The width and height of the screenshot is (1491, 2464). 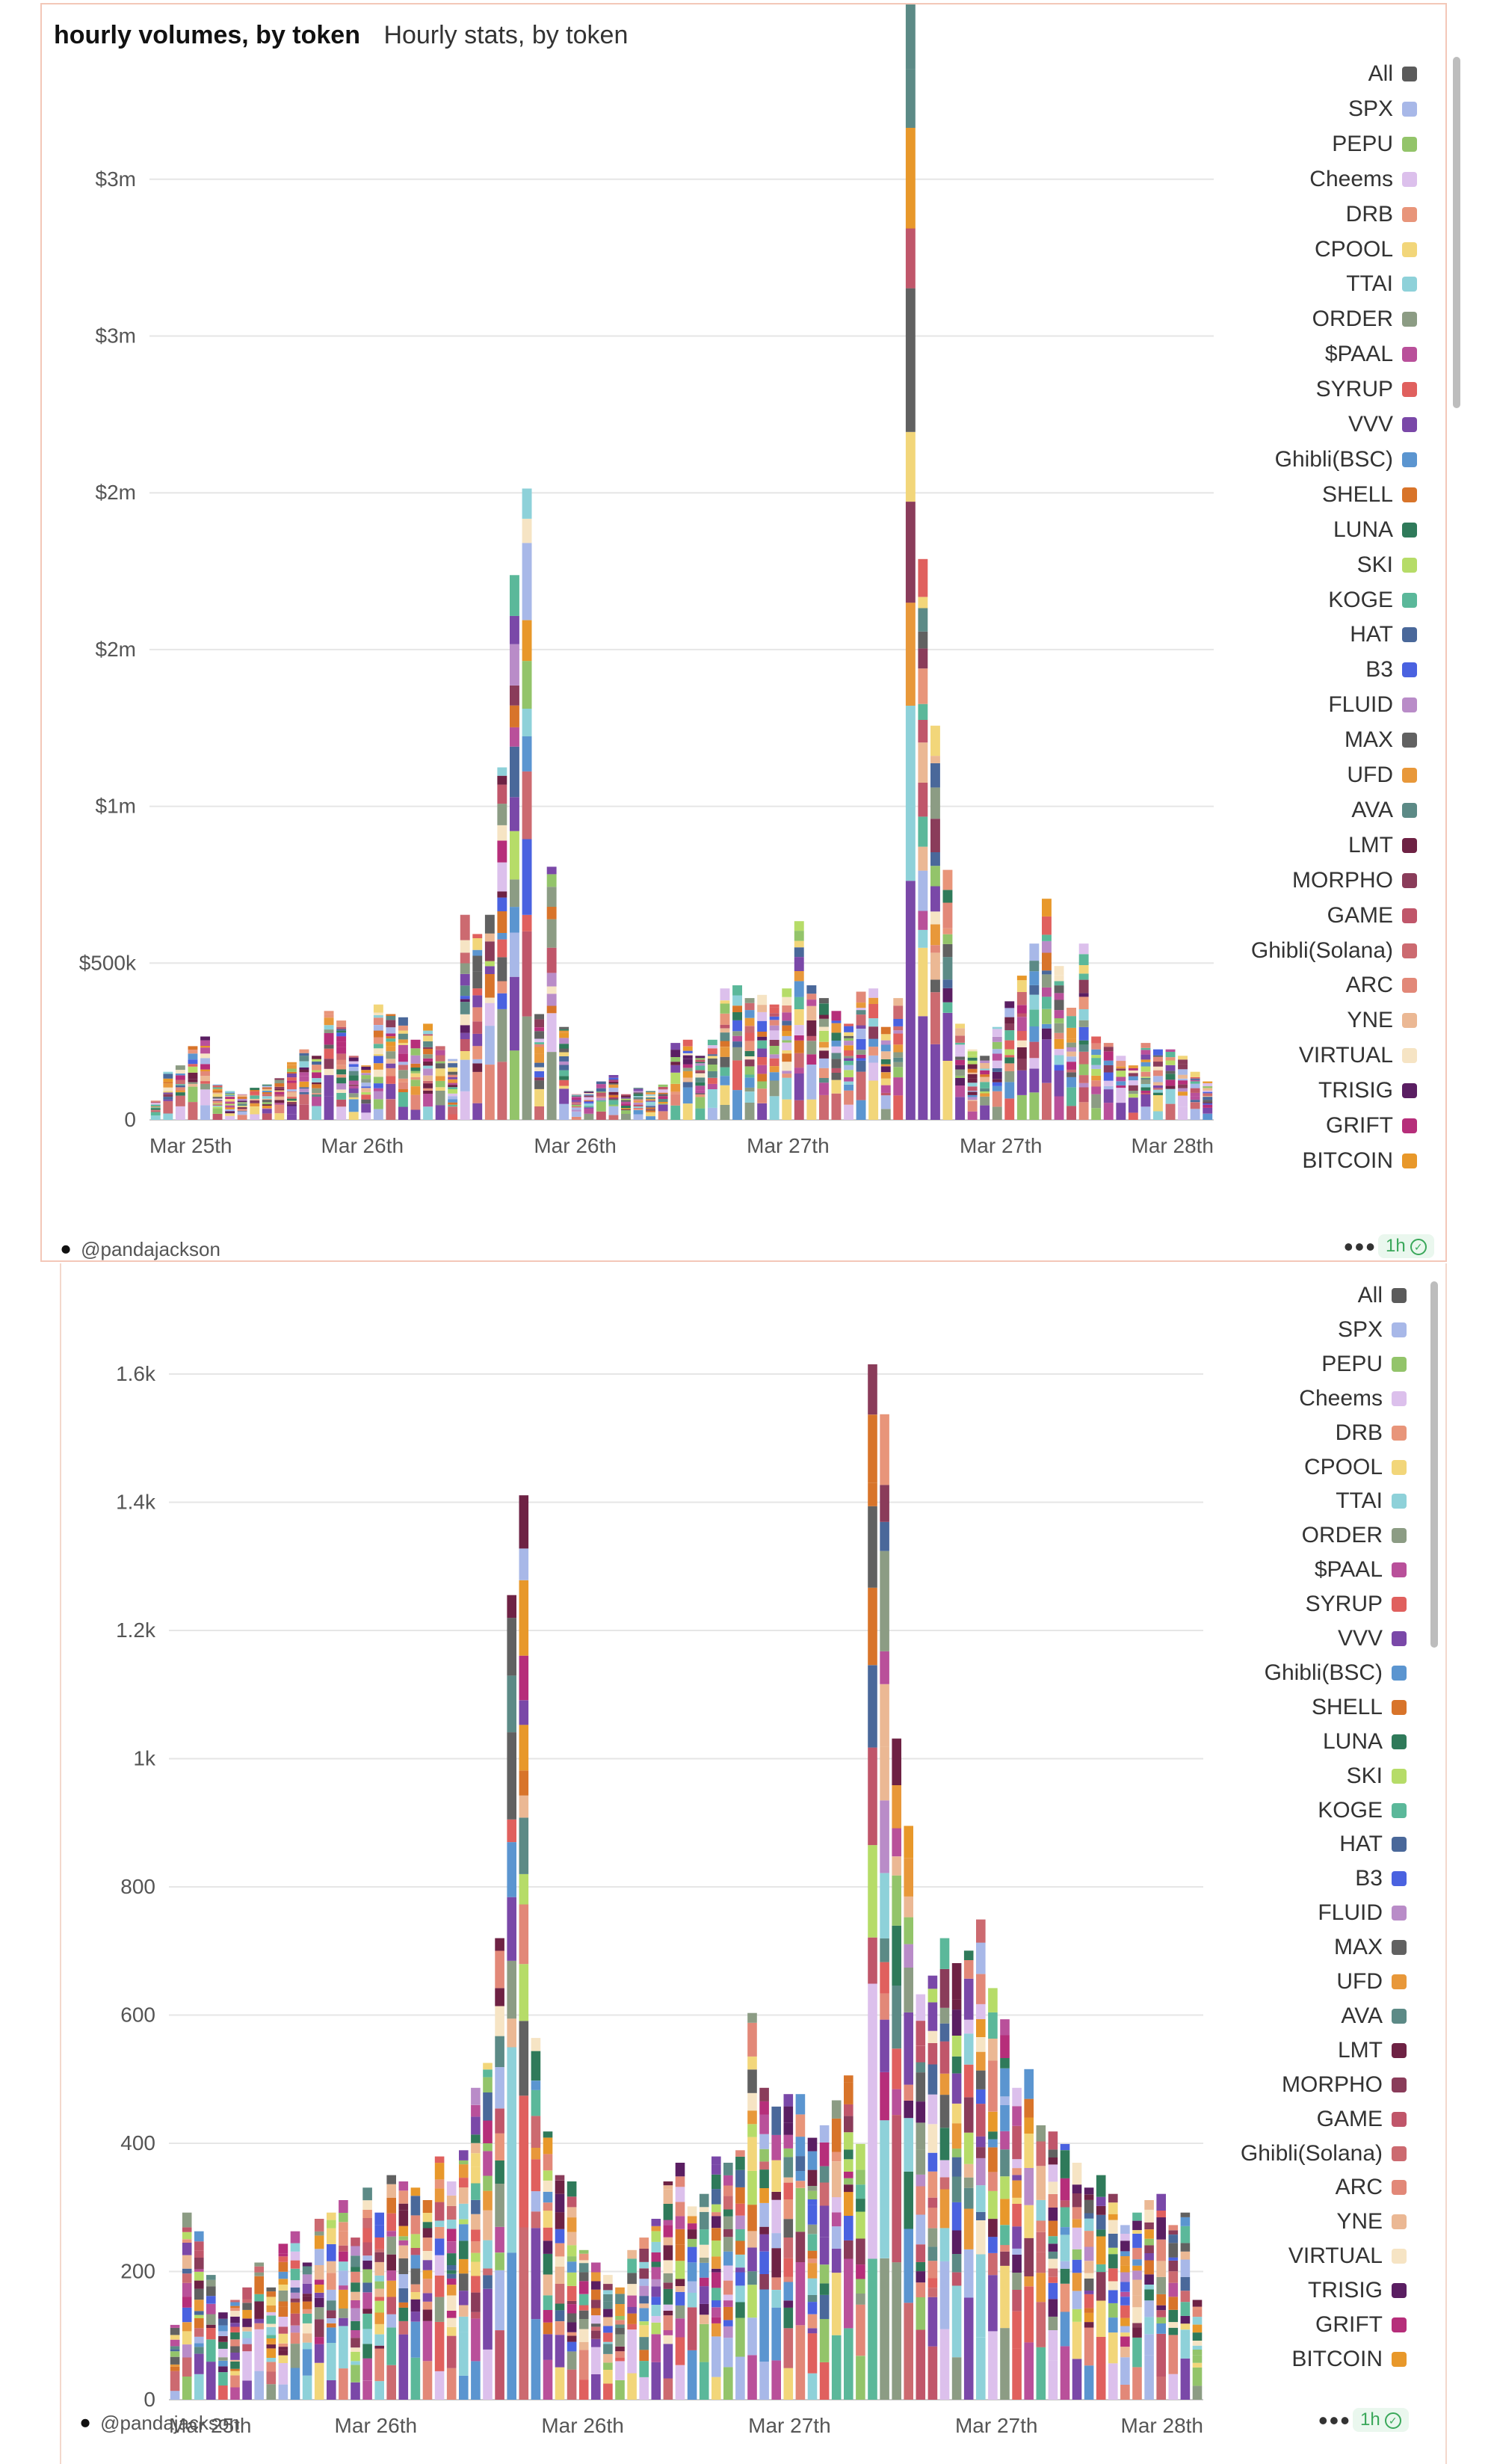 I want to click on author-label: @pandajackson, so click(x=150, y=1249).